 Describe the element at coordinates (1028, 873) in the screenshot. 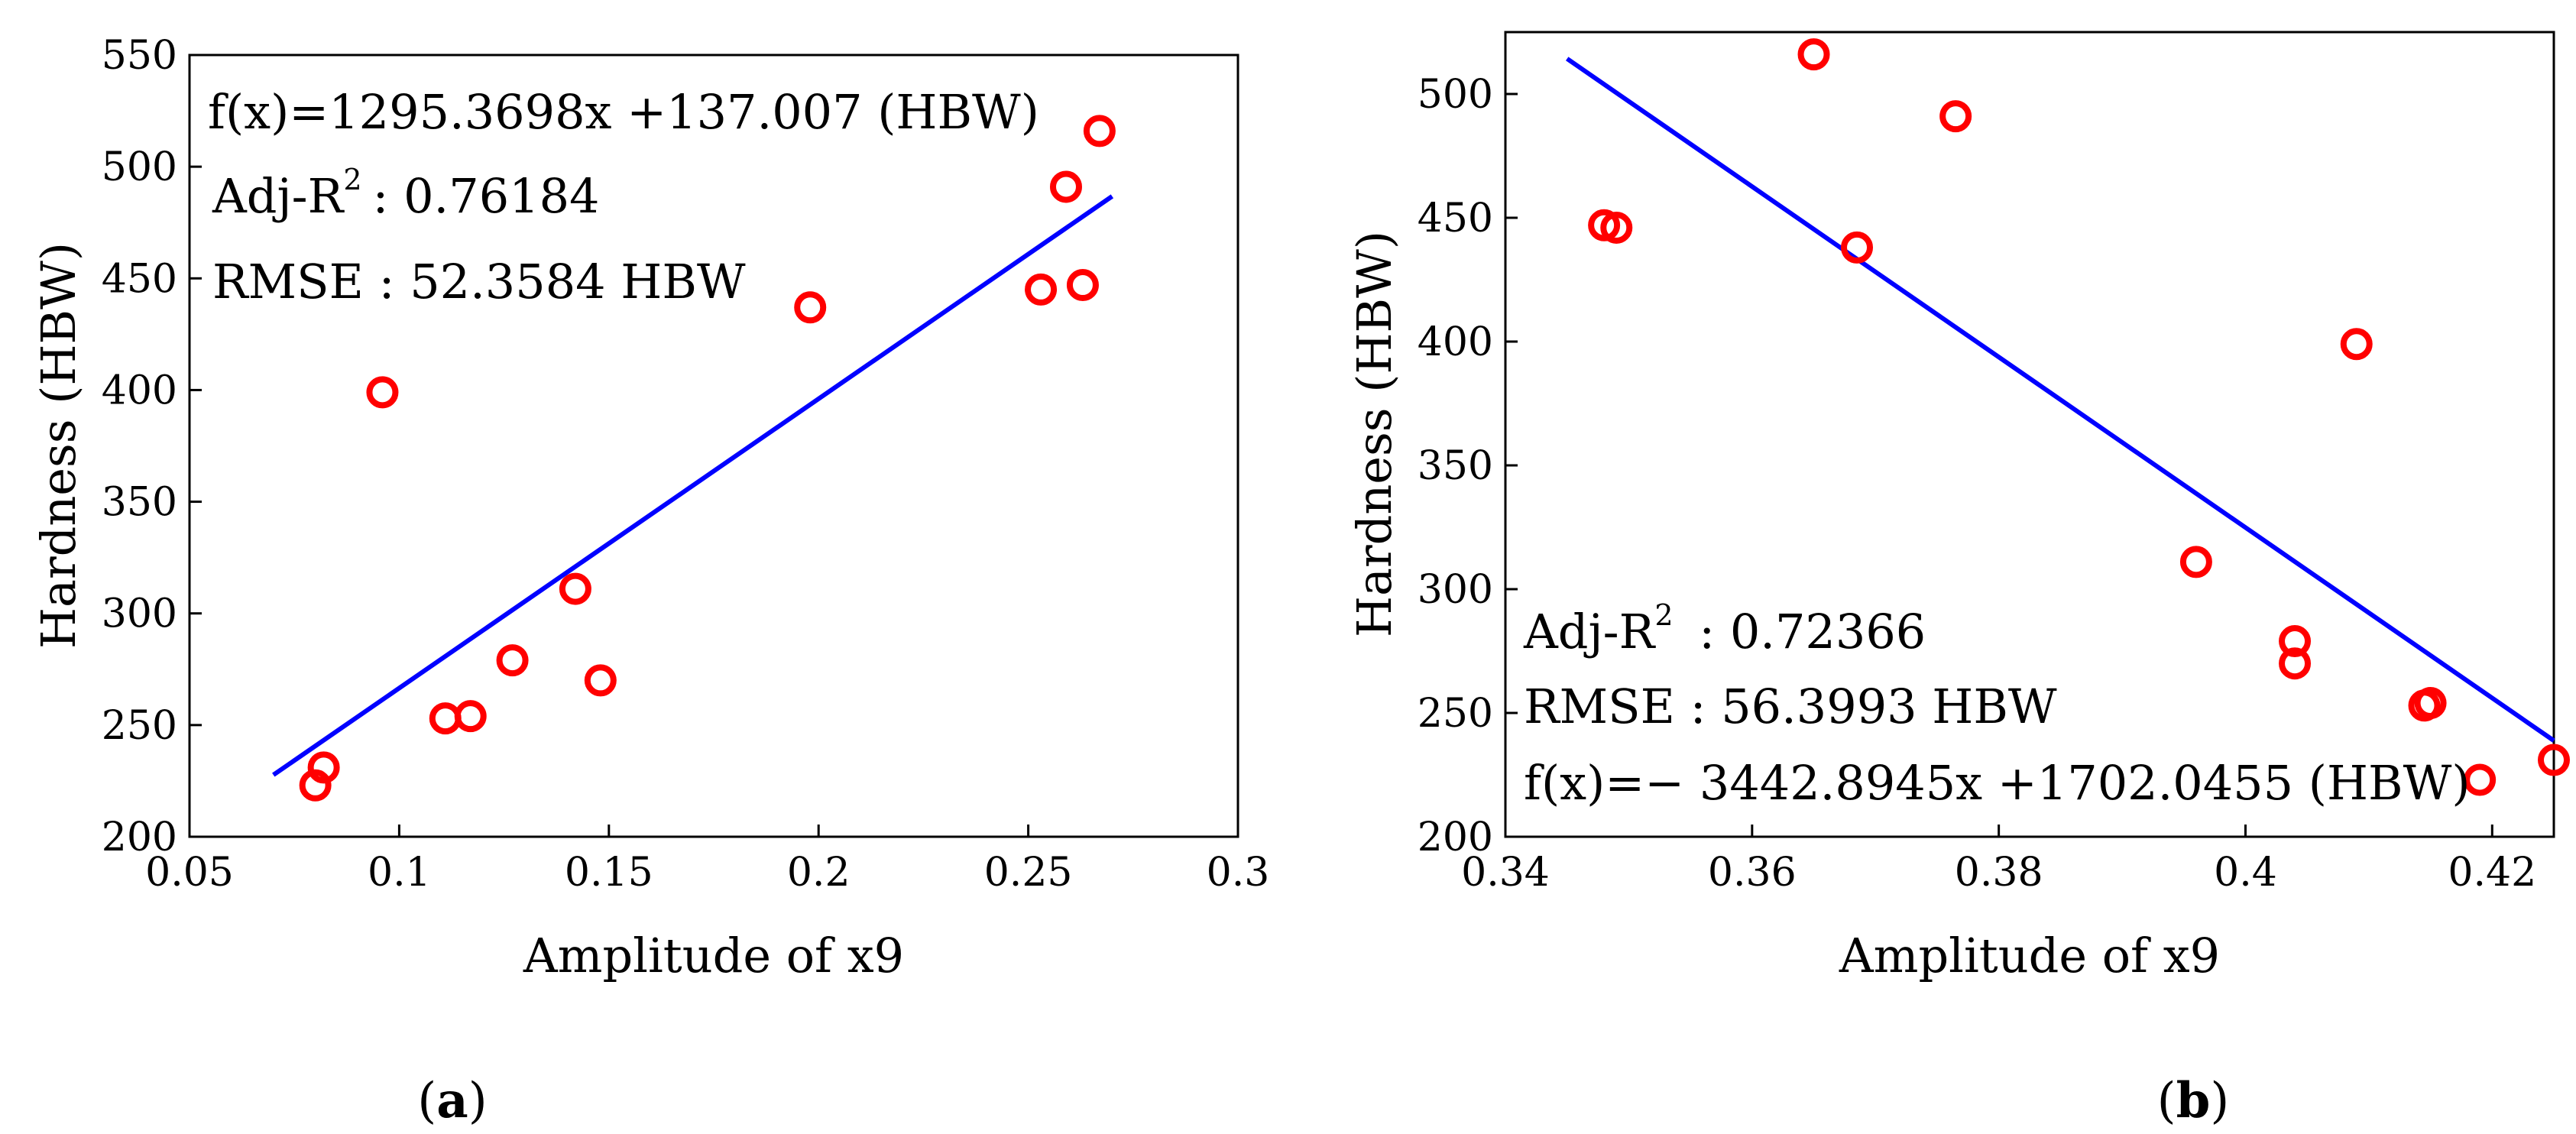

I see `x-tick-label: 0.25` at that location.